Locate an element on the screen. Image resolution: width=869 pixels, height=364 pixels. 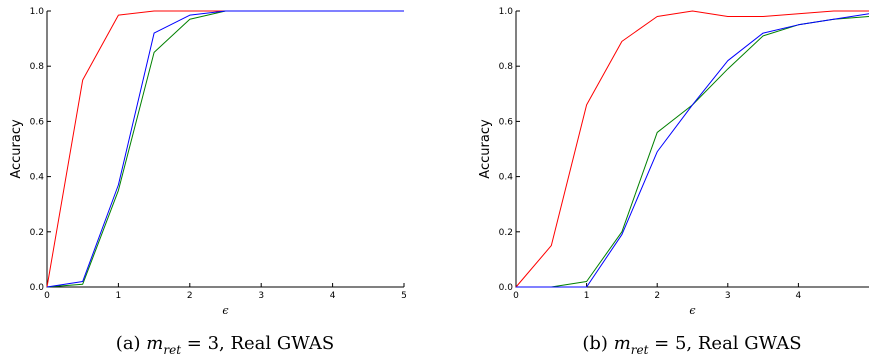
caption-rest: = 3, Real GWAS is located at coordinates (257, 343).